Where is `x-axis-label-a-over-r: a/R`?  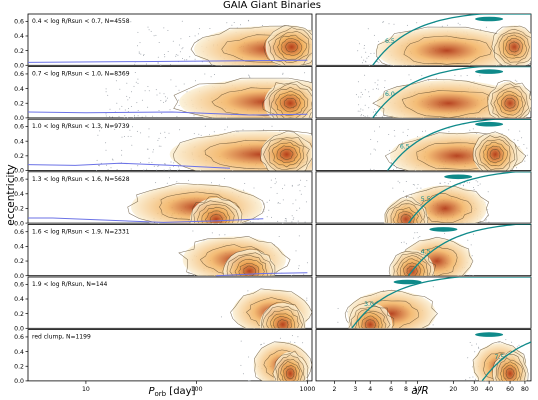
x-axis-label-a-over-r: a/R is located at coordinates (419, 391).